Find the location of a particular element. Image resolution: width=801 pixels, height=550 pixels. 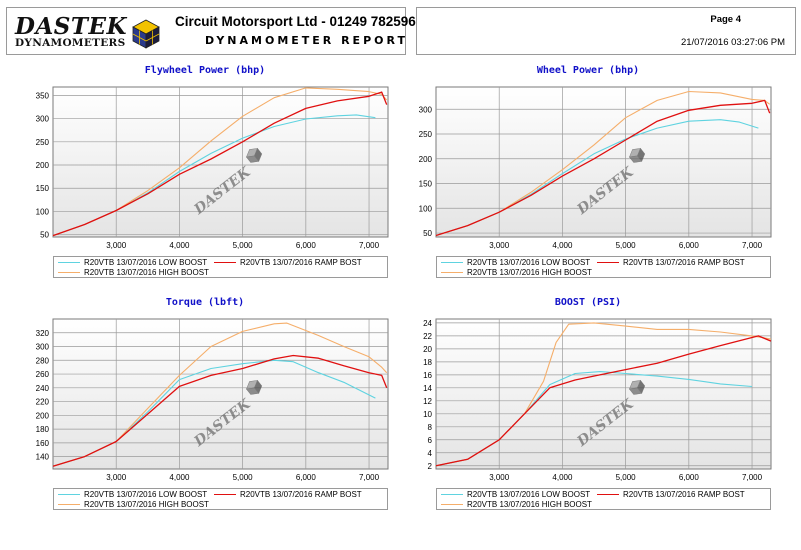

y-tick-label: 180 is located at coordinates (43, 429).